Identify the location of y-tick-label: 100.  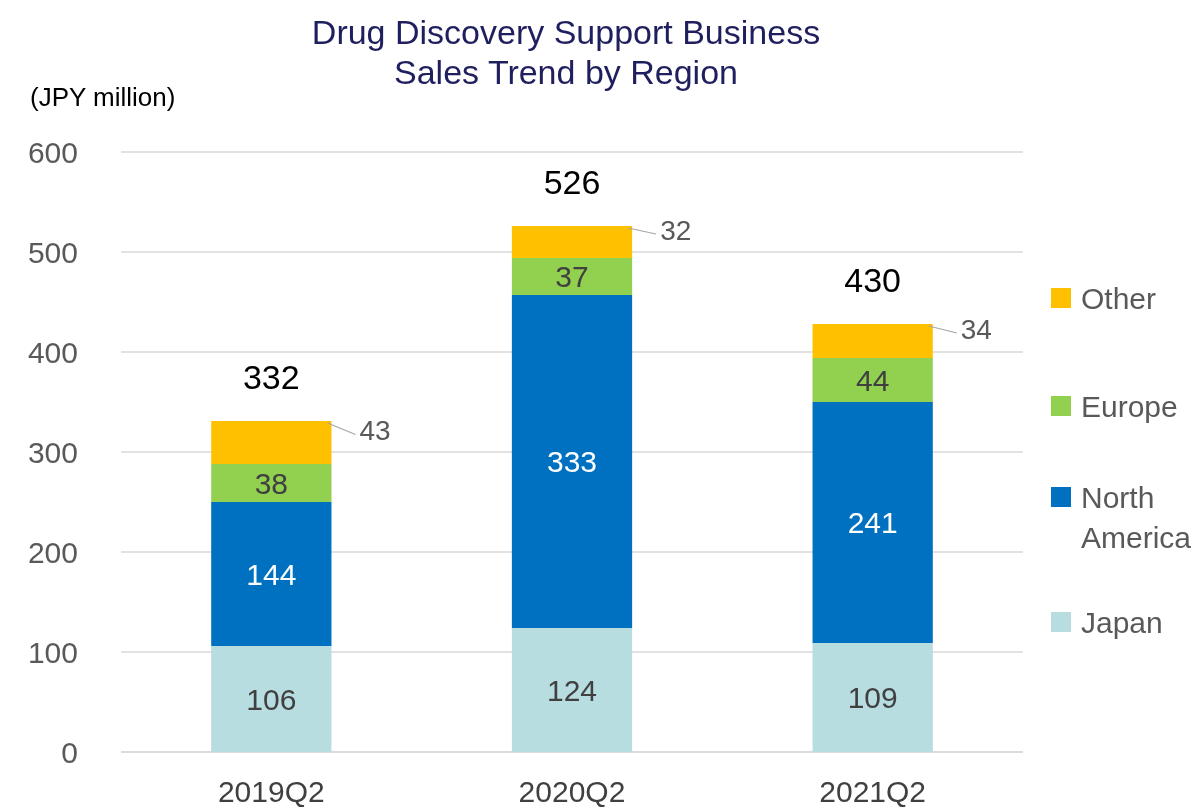
(52, 652).